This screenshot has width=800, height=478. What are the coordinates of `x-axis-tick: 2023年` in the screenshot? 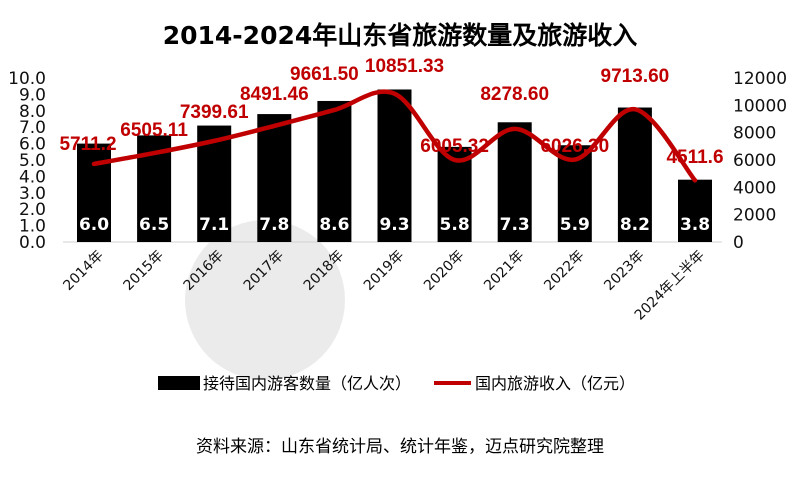 It's located at (624, 271).